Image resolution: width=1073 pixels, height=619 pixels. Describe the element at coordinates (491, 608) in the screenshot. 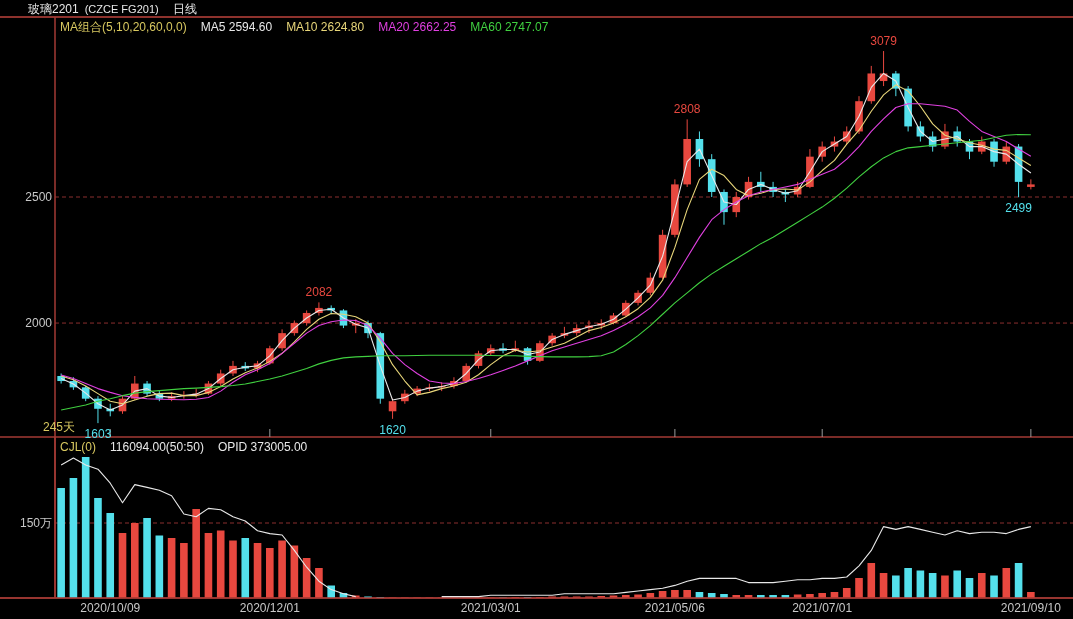

I see `x-tick-label: 2021/03/01` at that location.